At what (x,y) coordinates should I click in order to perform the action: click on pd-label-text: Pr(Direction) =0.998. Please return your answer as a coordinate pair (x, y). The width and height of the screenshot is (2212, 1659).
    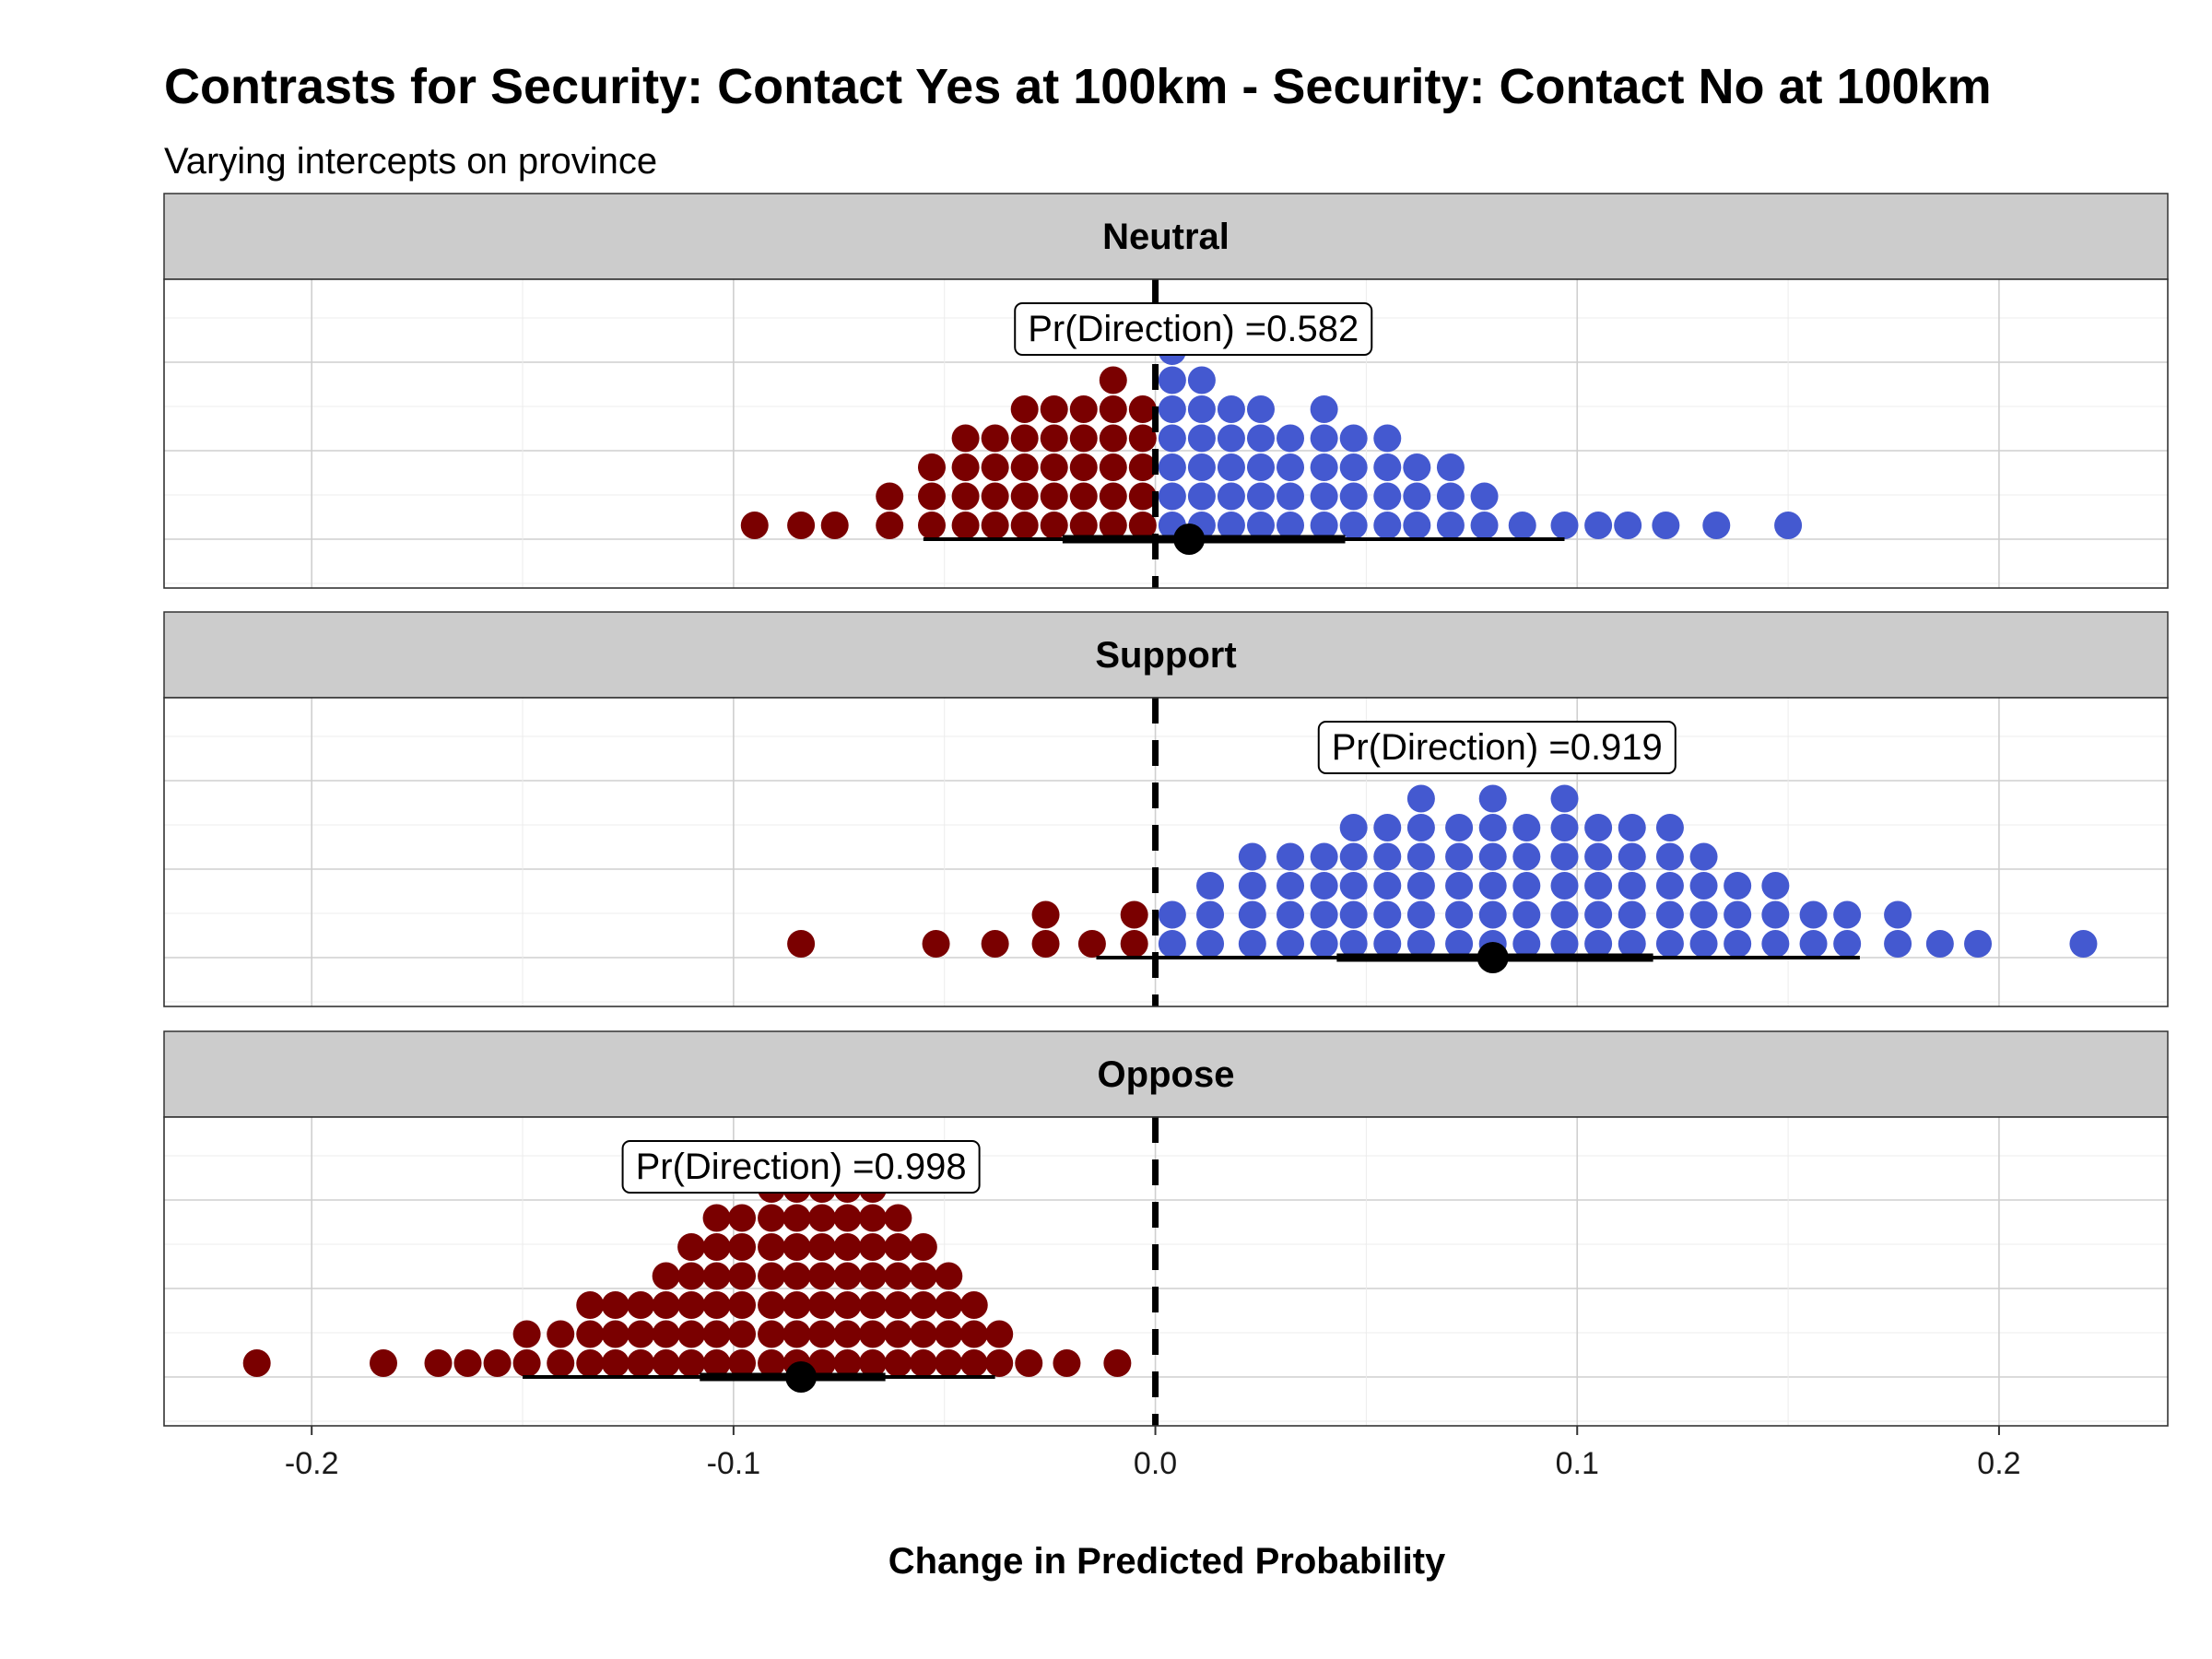
    Looking at the image, I should click on (801, 1167).